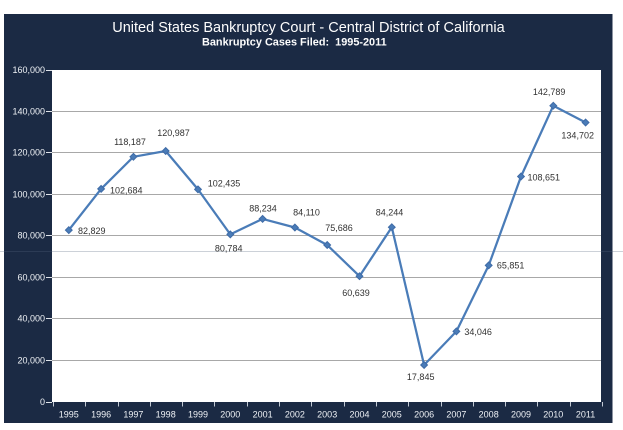 The width and height of the screenshot is (623, 430). Describe the element at coordinates (42, 402) in the screenshot. I see `svg-text: 0` at that location.